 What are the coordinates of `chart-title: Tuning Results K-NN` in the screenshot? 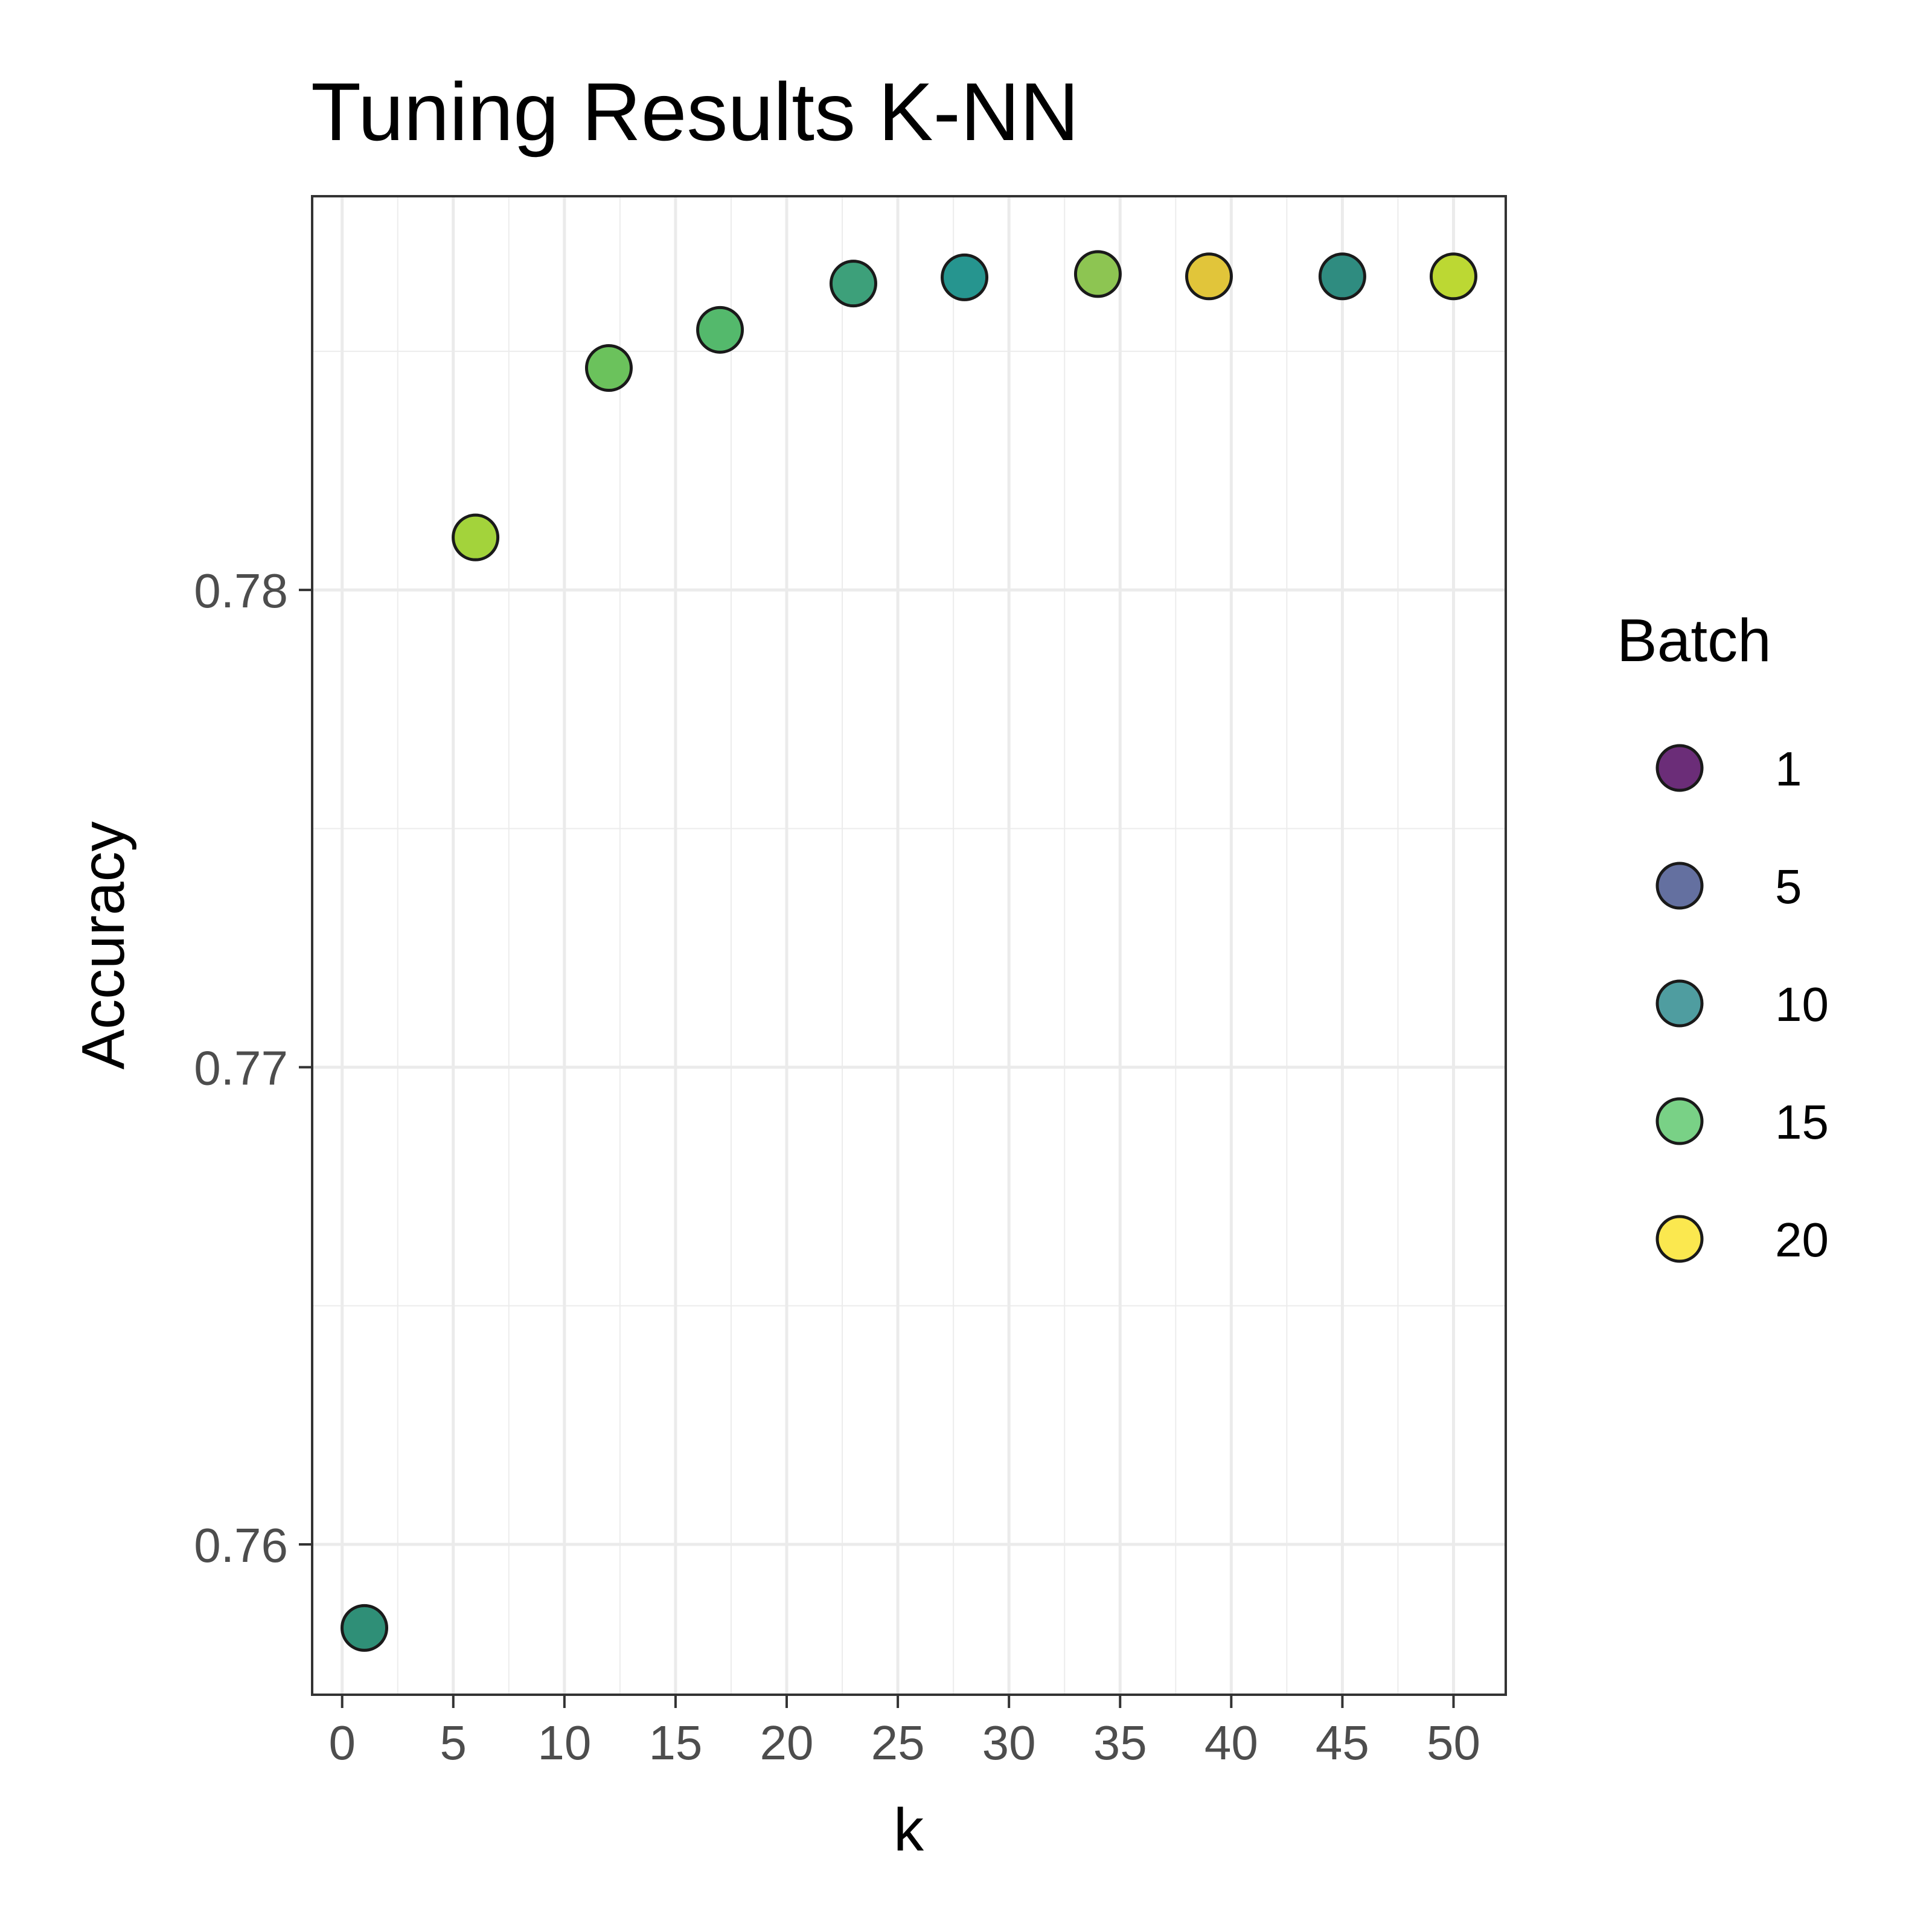 It's located at (695, 112).